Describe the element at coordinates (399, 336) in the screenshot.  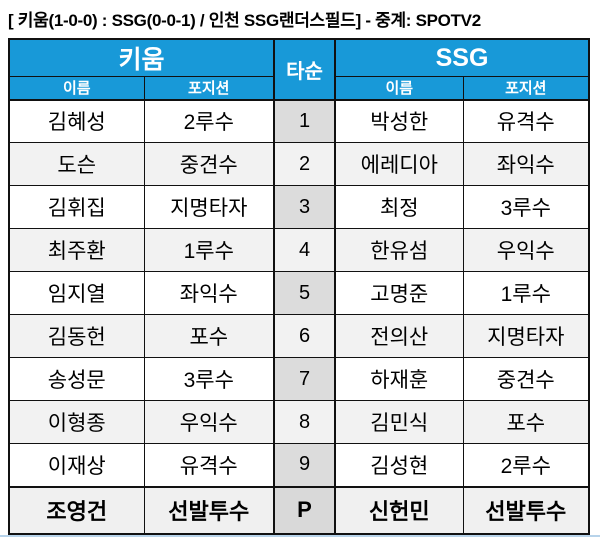
I see `right-player-name-cell: 전의산` at that location.